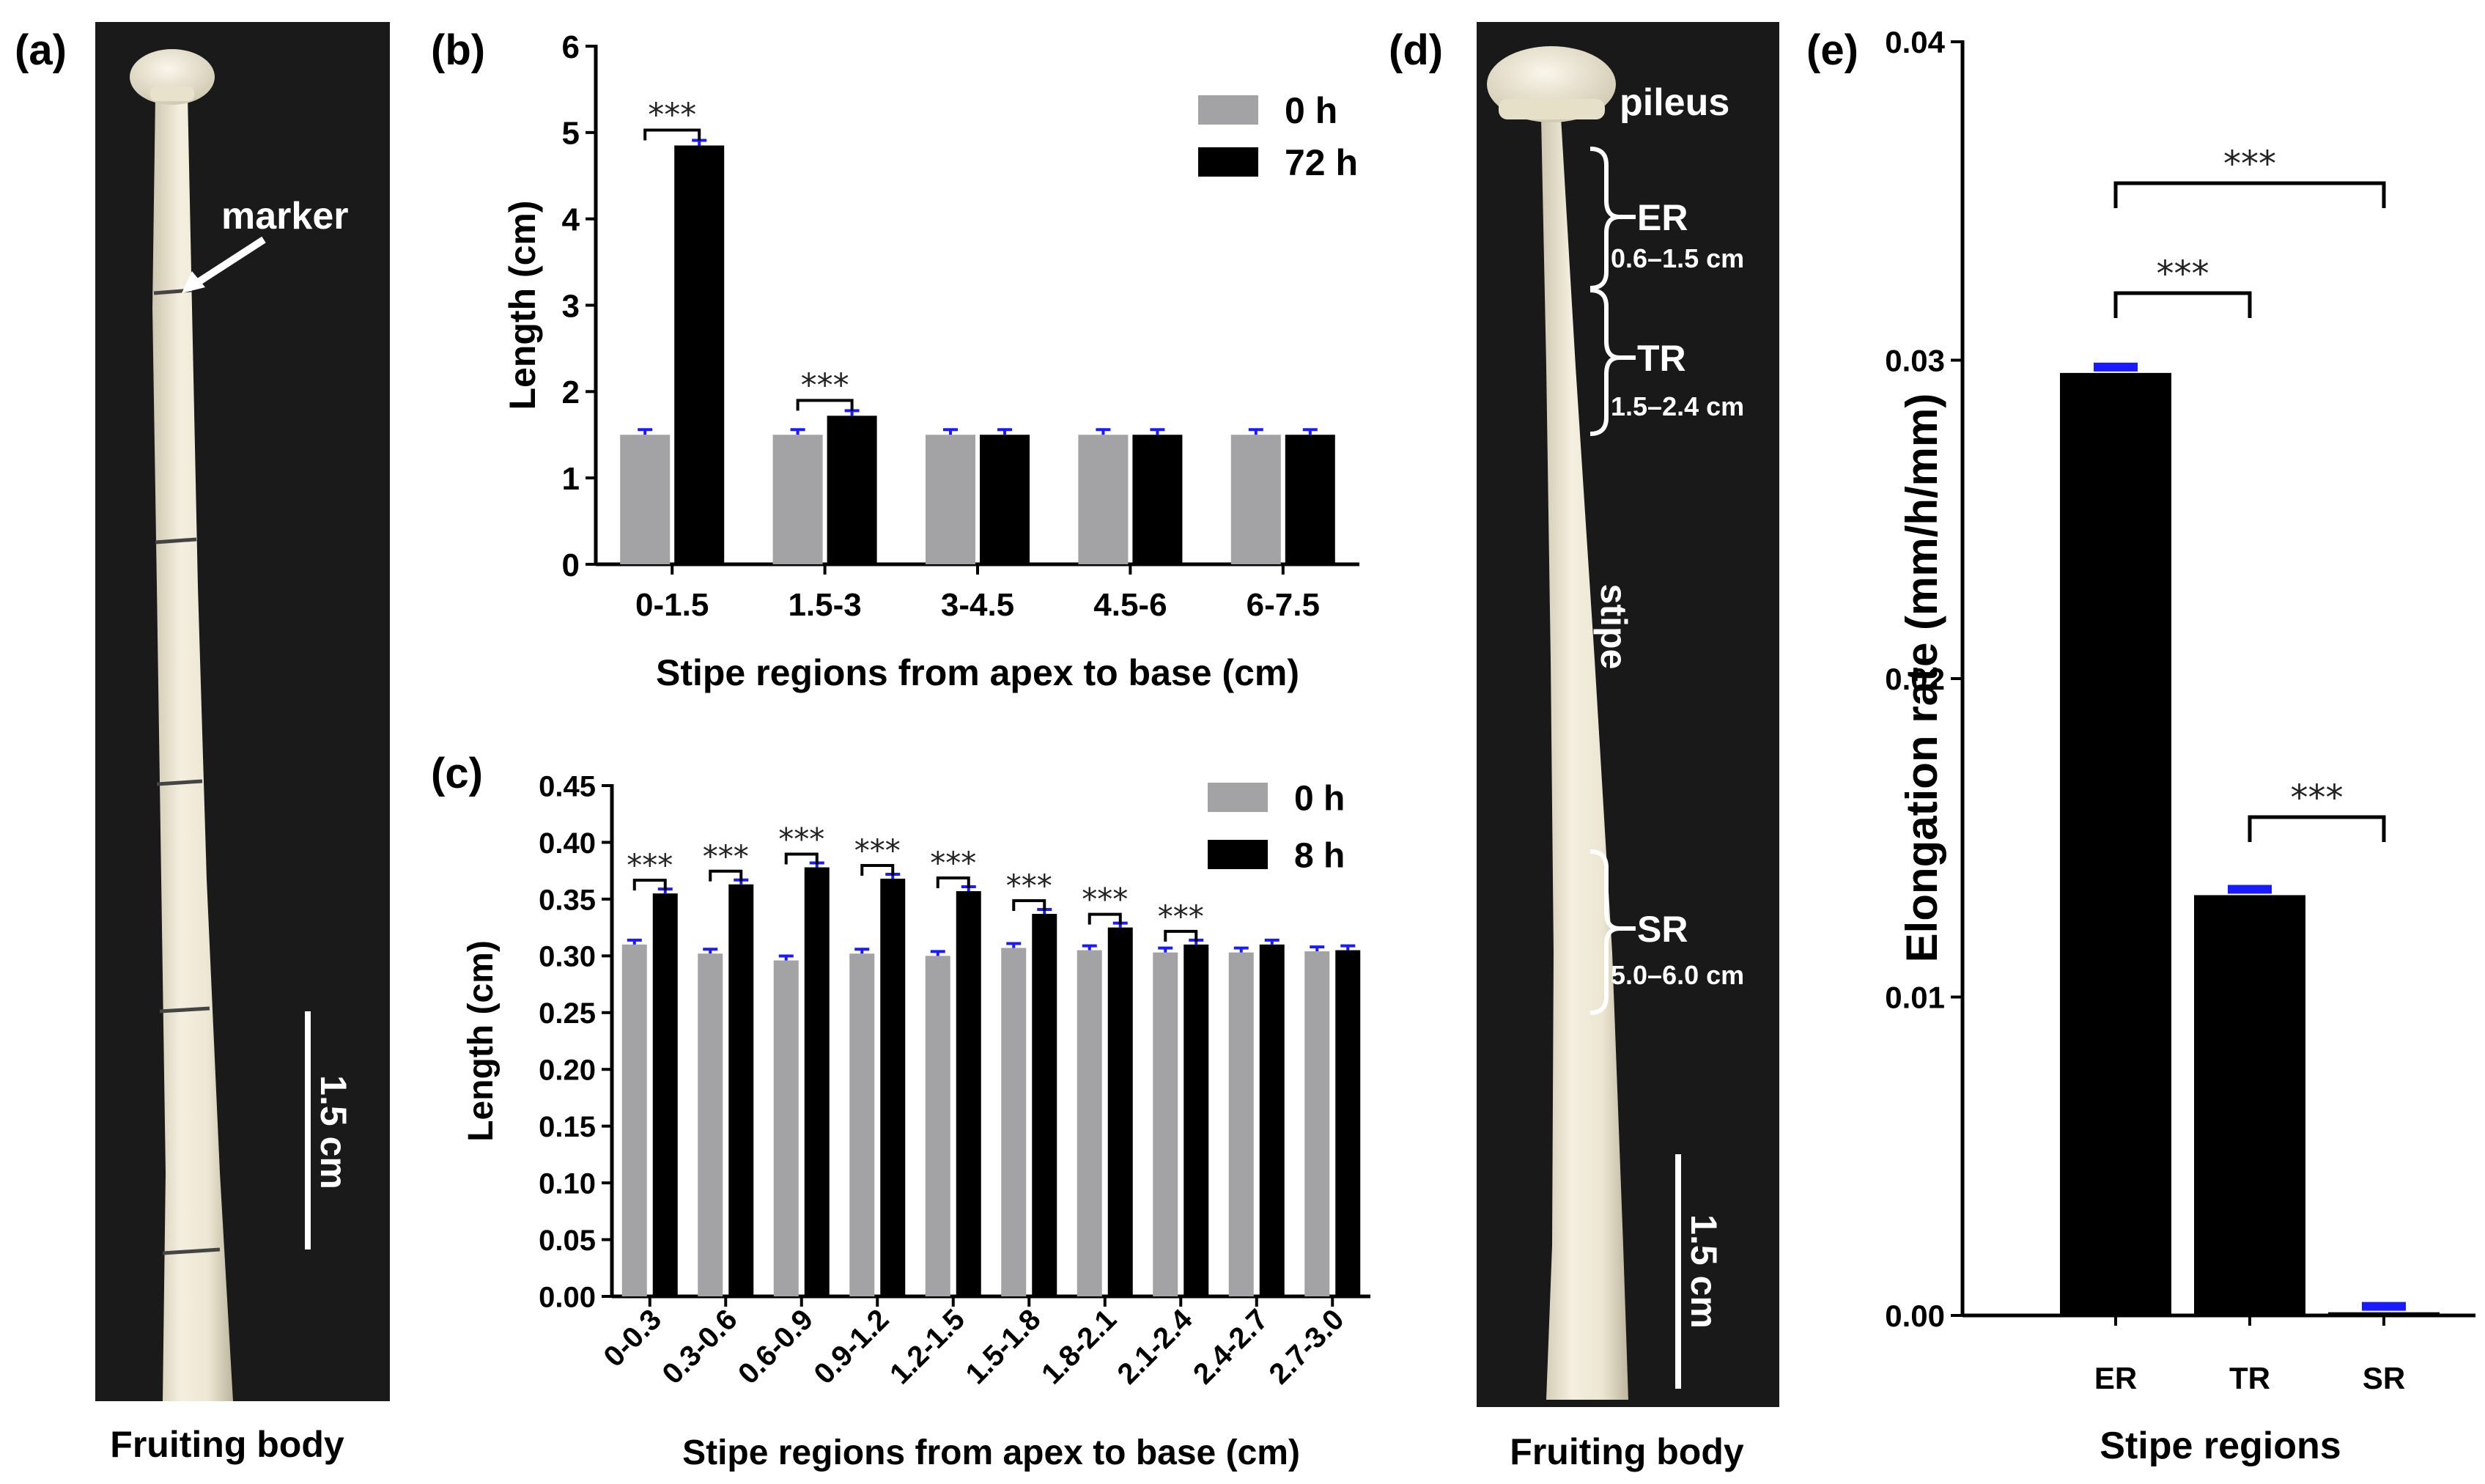  What do you see at coordinates (1120, 1111) in the screenshot?
I see `bar-8h-1.8-2.1` at bounding box center [1120, 1111].